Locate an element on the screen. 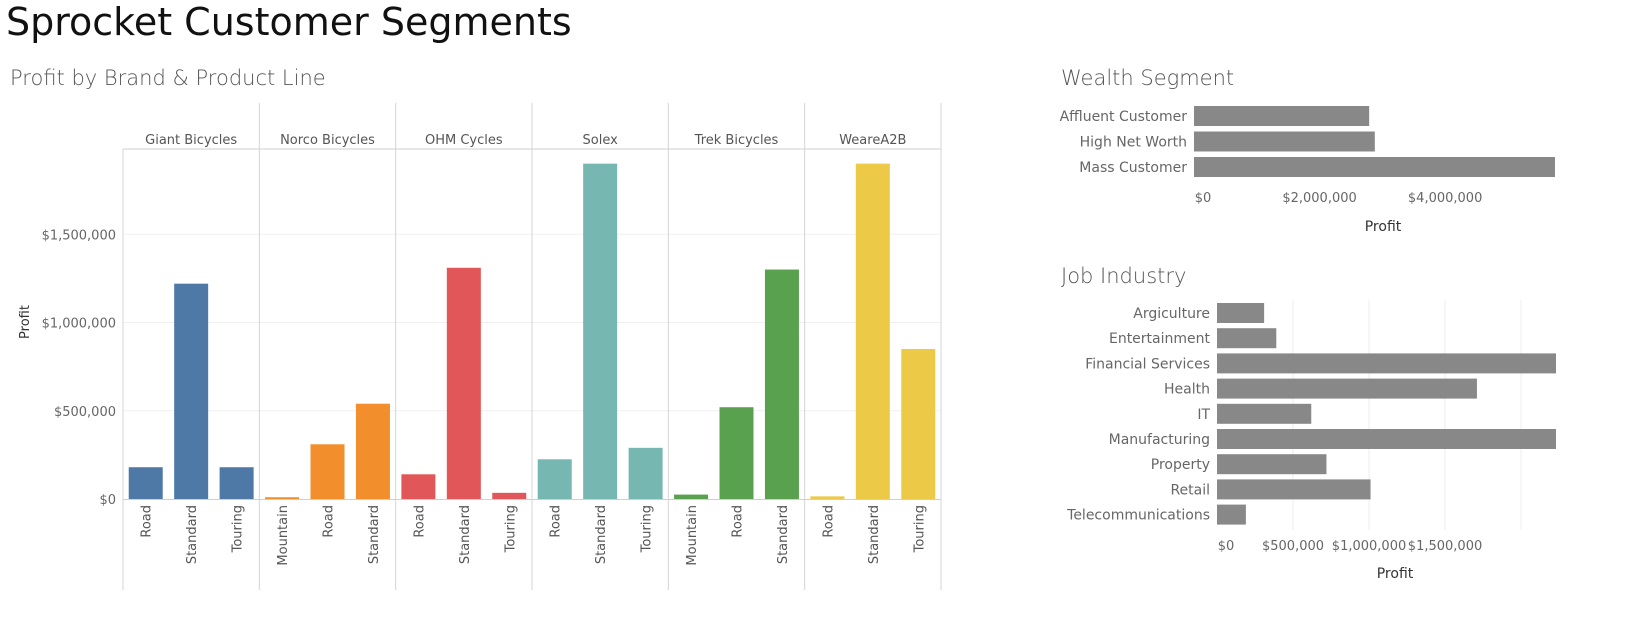 Image resolution: width=1649 pixels, height=621 pixels. wealth-chart-title: Wealth Segment is located at coordinates (1148, 78).